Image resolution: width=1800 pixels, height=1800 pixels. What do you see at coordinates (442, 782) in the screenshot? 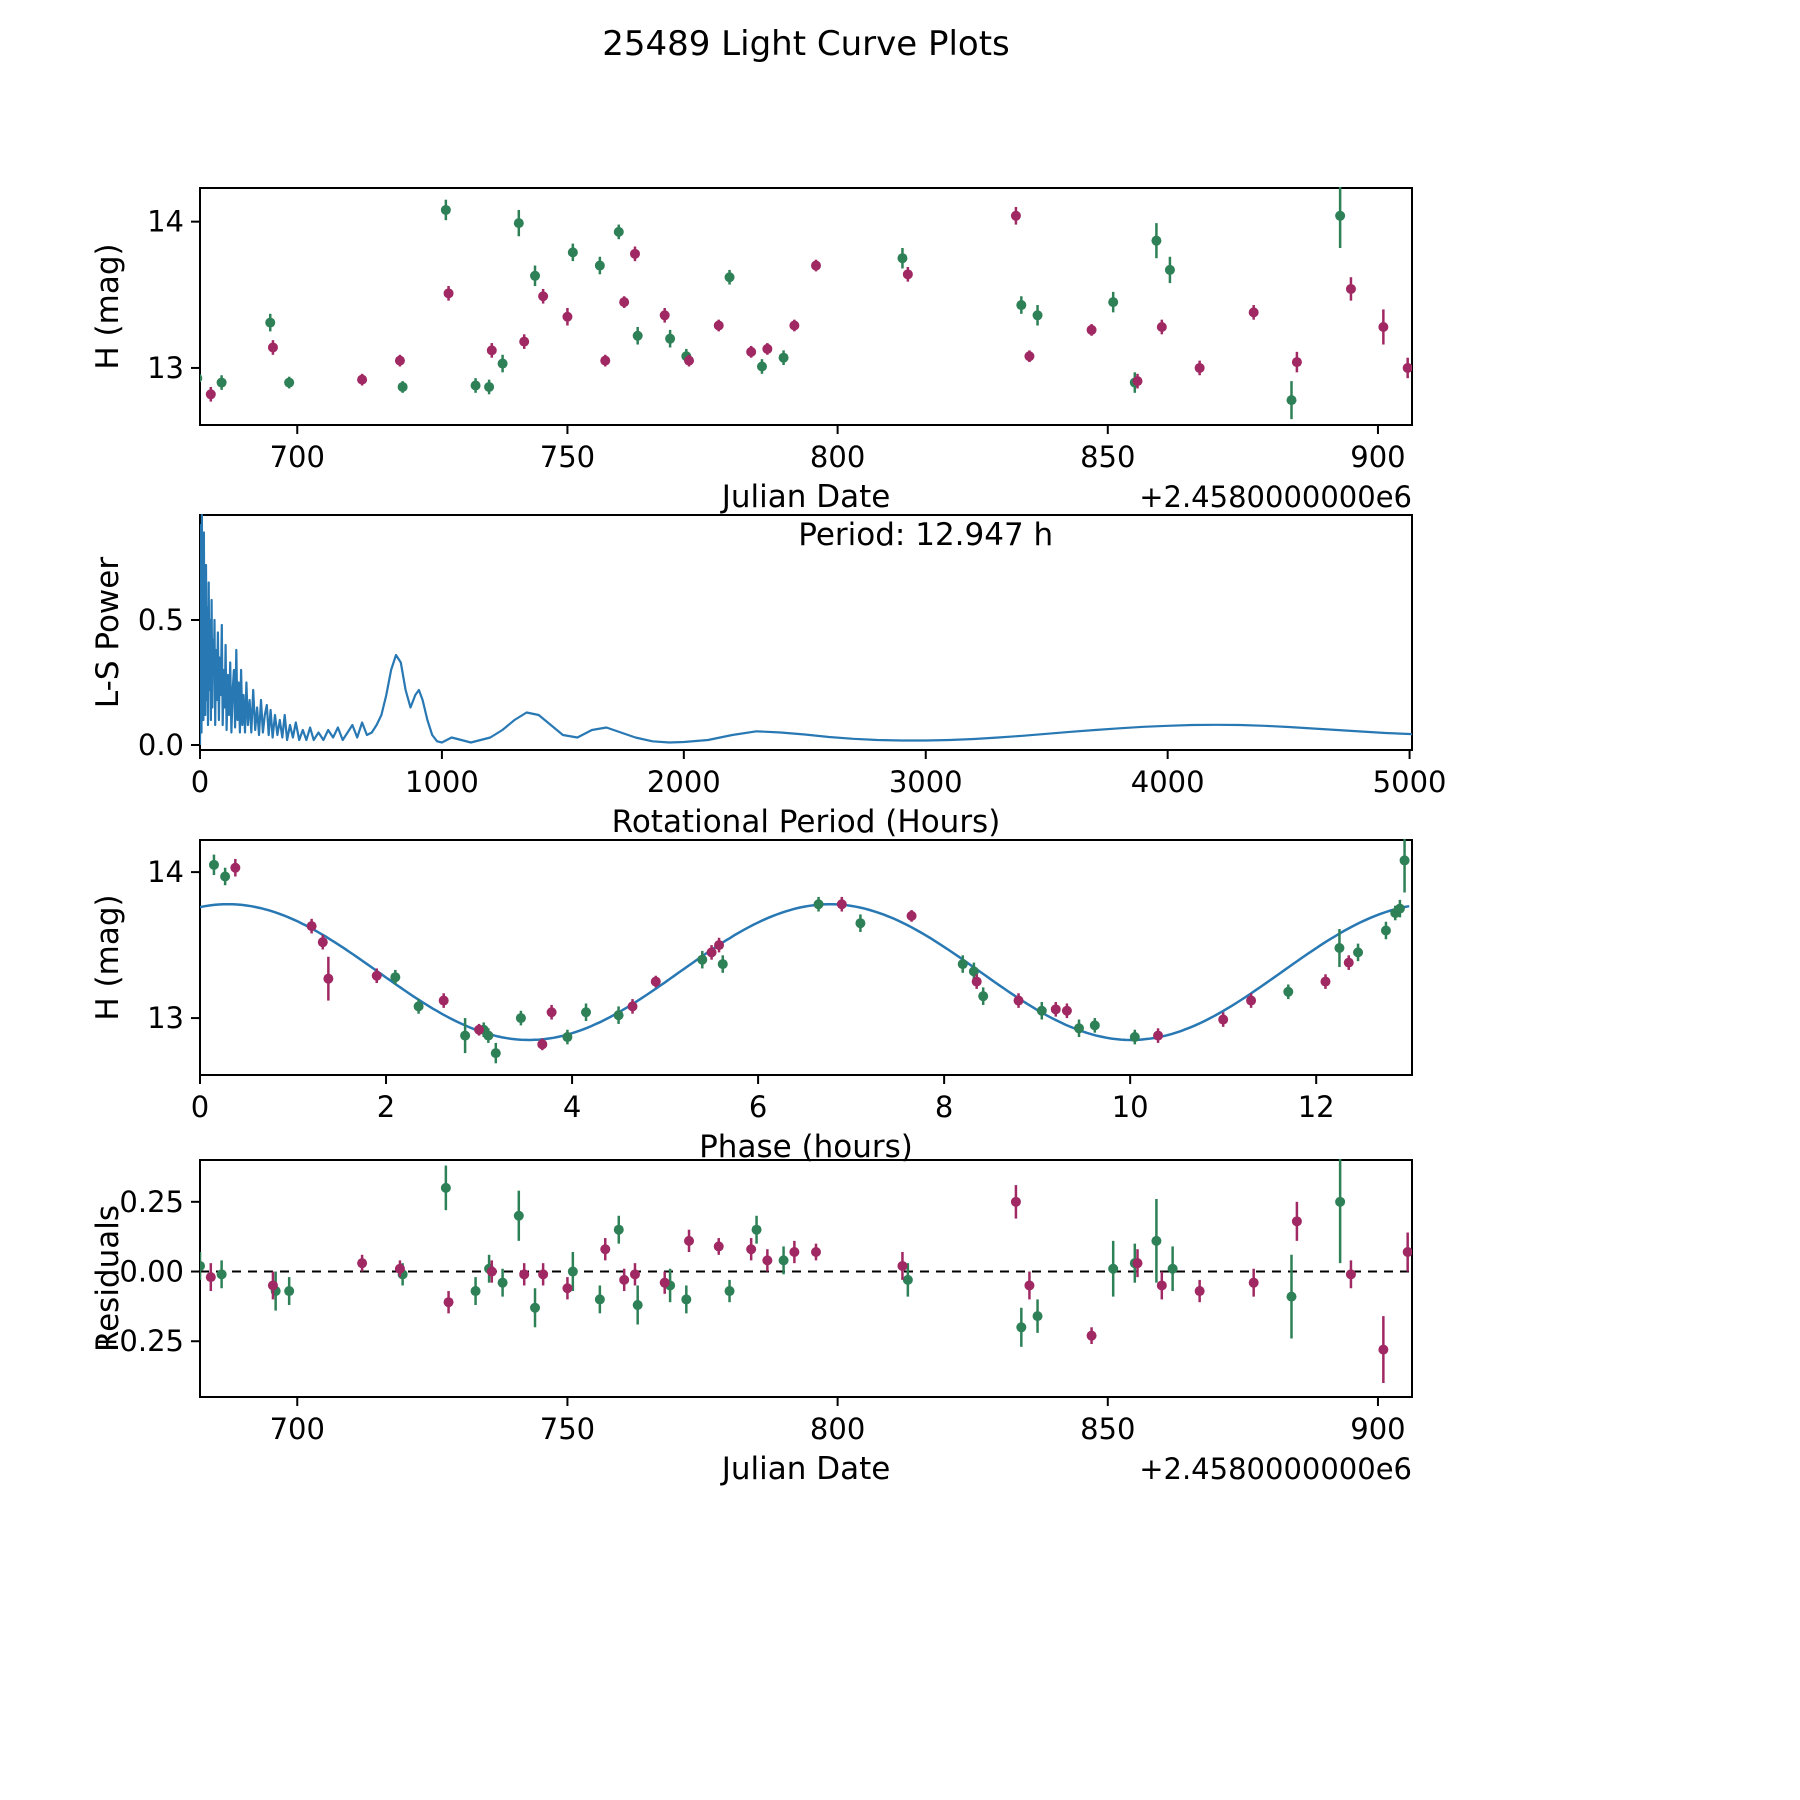
I see `svg-text: 1000` at bounding box center [442, 782].